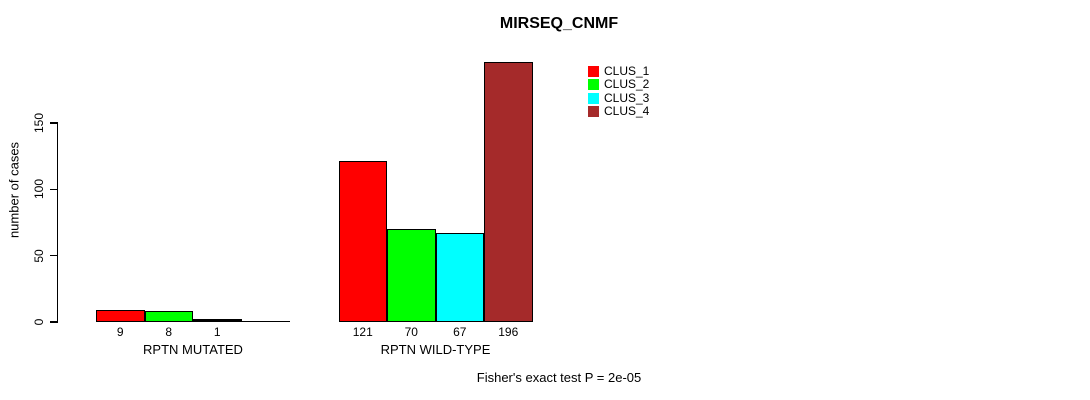 This screenshot has height=400, width=1090. What do you see at coordinates (57, 222) in the screenshot?
I see `y-axis-line` at bounding box center [57, 222].